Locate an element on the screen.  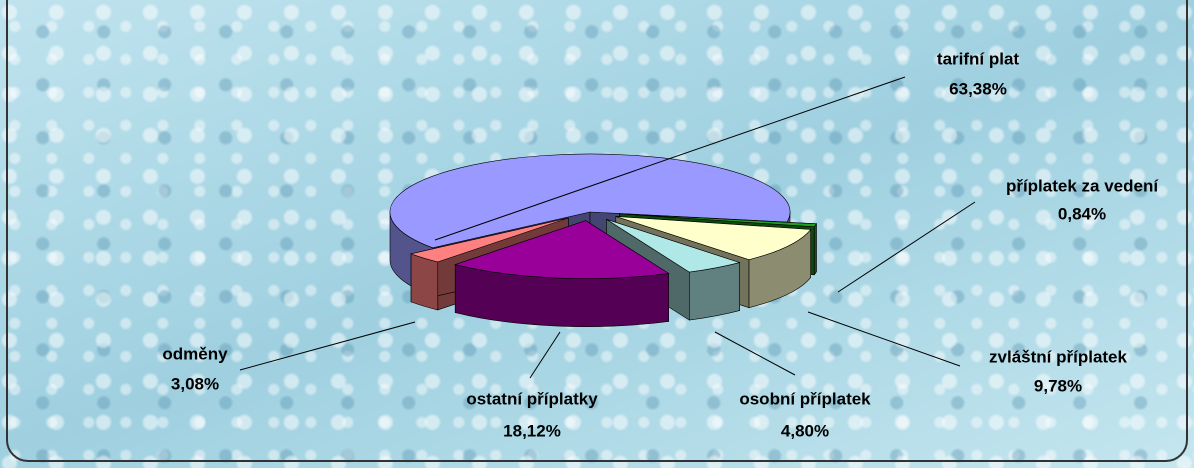
value-label: 9,78% is located at coordinates (1058, 385).